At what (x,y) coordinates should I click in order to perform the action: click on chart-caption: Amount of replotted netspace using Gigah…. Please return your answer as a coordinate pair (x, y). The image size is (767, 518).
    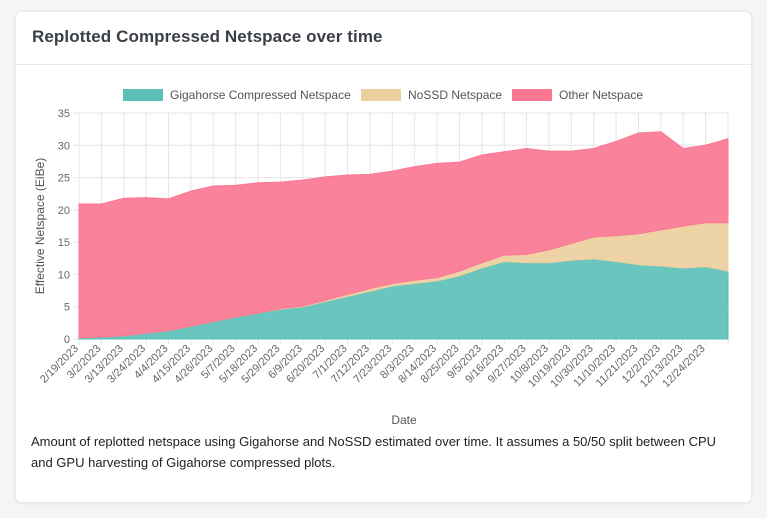
    Looking at the image, I should click on (374, 452).